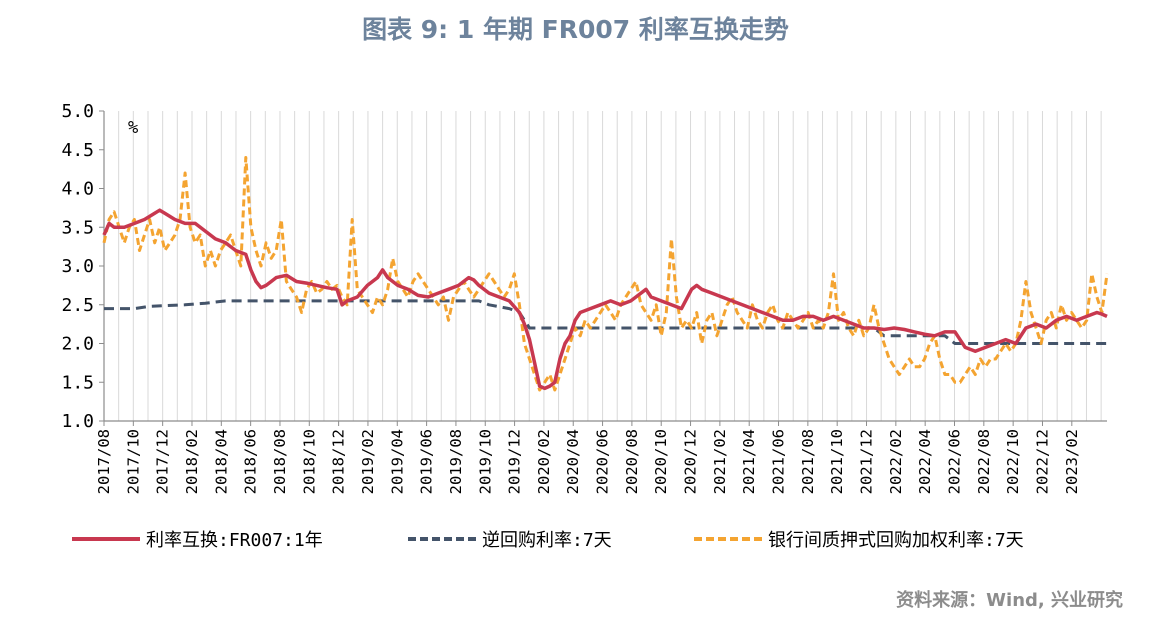  What do you see at coordinates (221, 461) in the screenshot?
I see `x-tick-label: 2018/04` at bounding box center [221, 461].